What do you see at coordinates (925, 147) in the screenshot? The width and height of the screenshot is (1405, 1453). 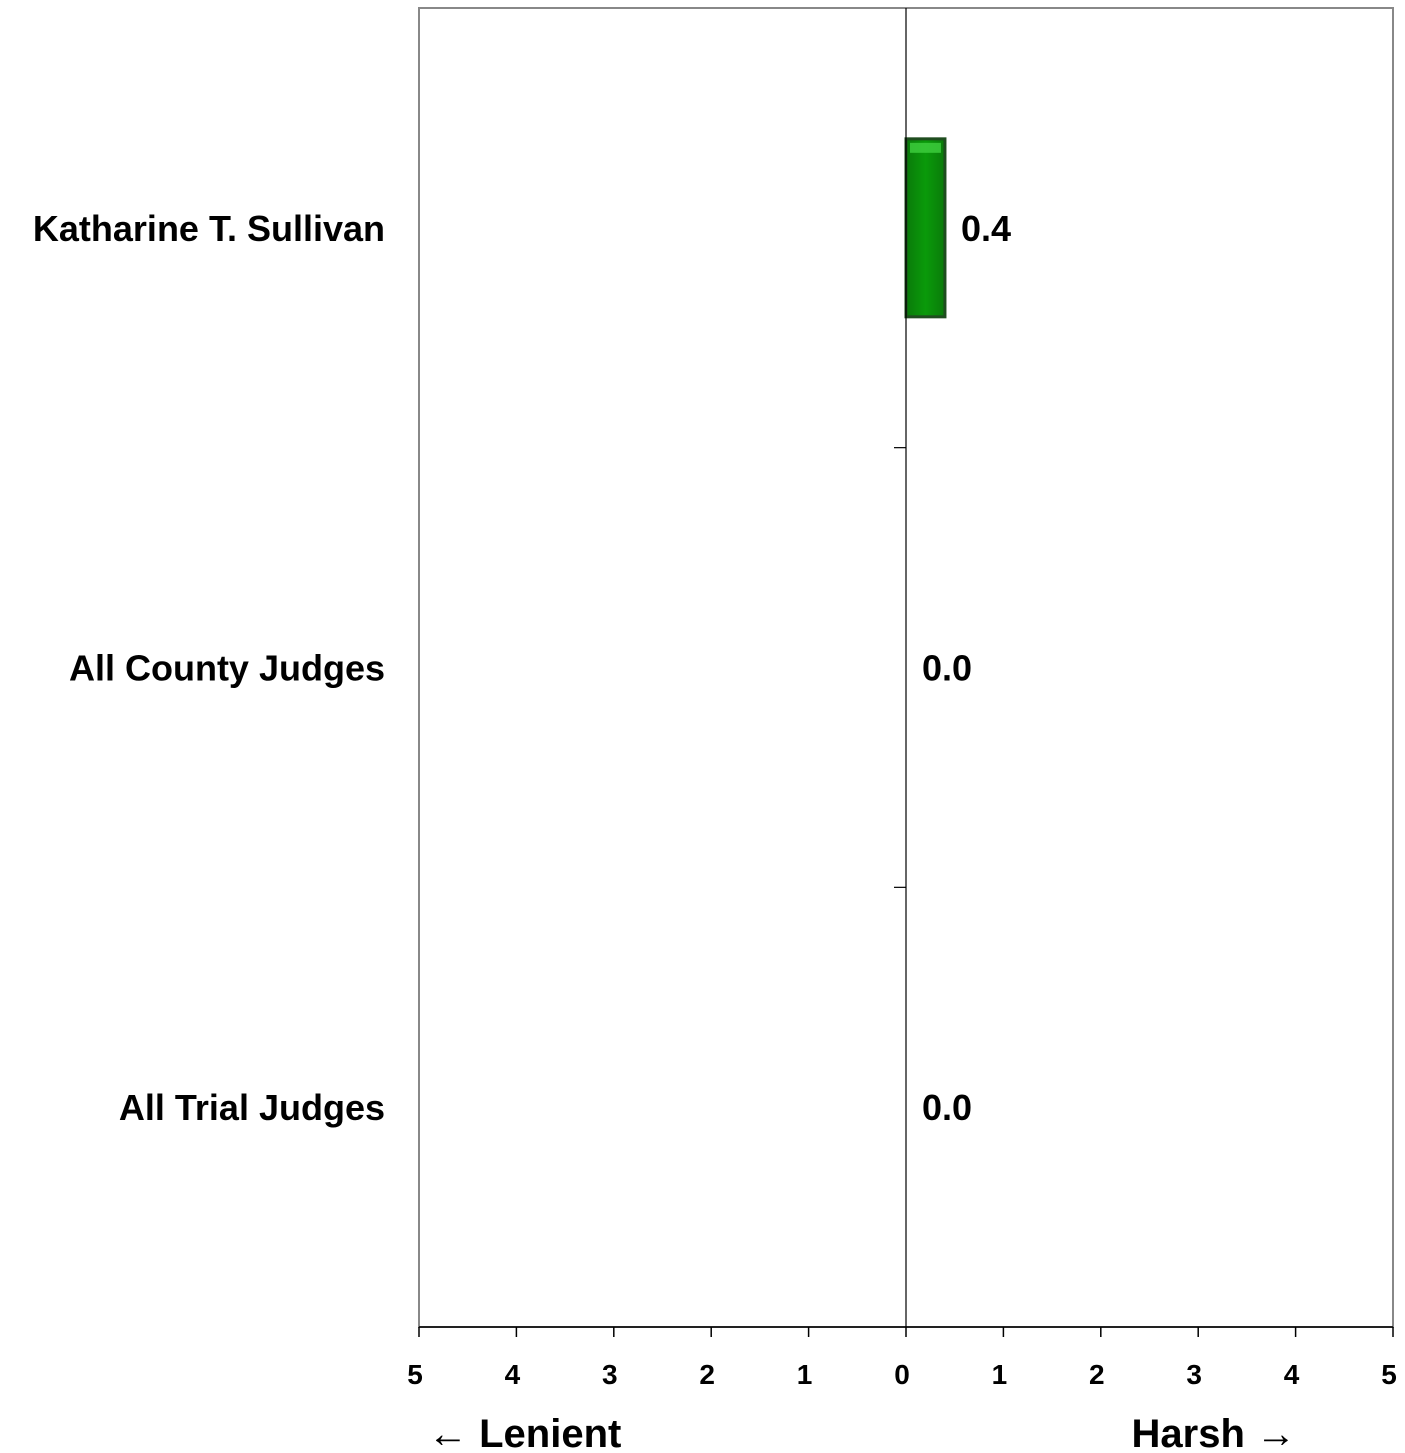 I see `bar-highlight` at bounding box center [925, 147].